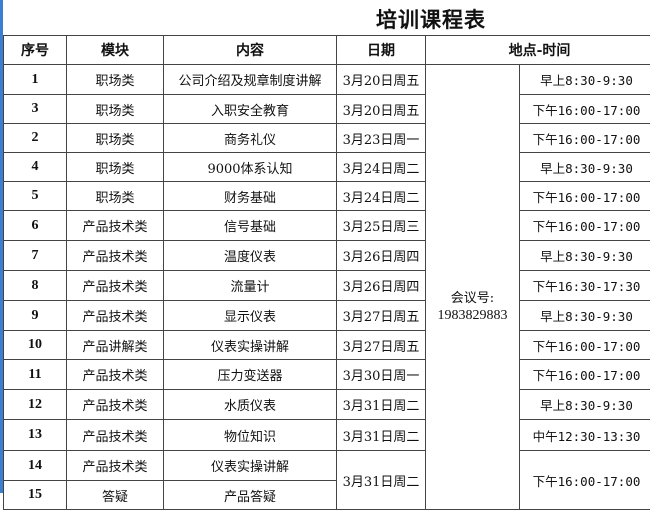 This screenshot has height=510, width=650. I want to click on page-title: 培训课程表, so click(436, 19).